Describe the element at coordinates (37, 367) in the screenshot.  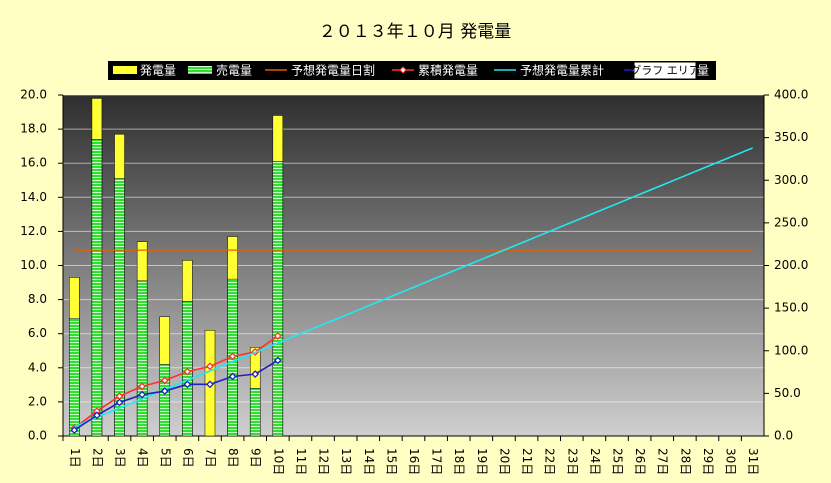
I see `y-tick-label: 4.0` at that location.